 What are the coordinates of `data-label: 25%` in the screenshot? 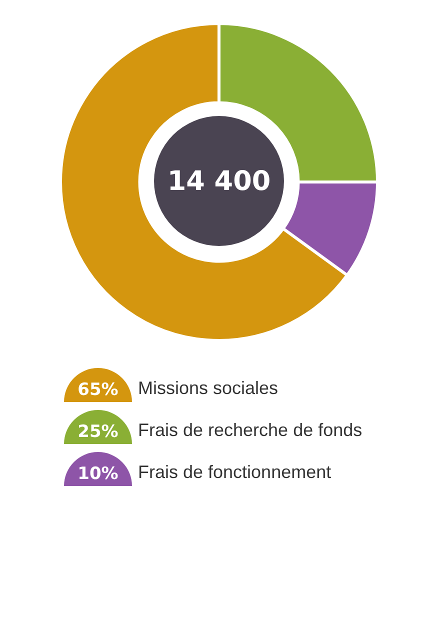 It's located at (98, 427).